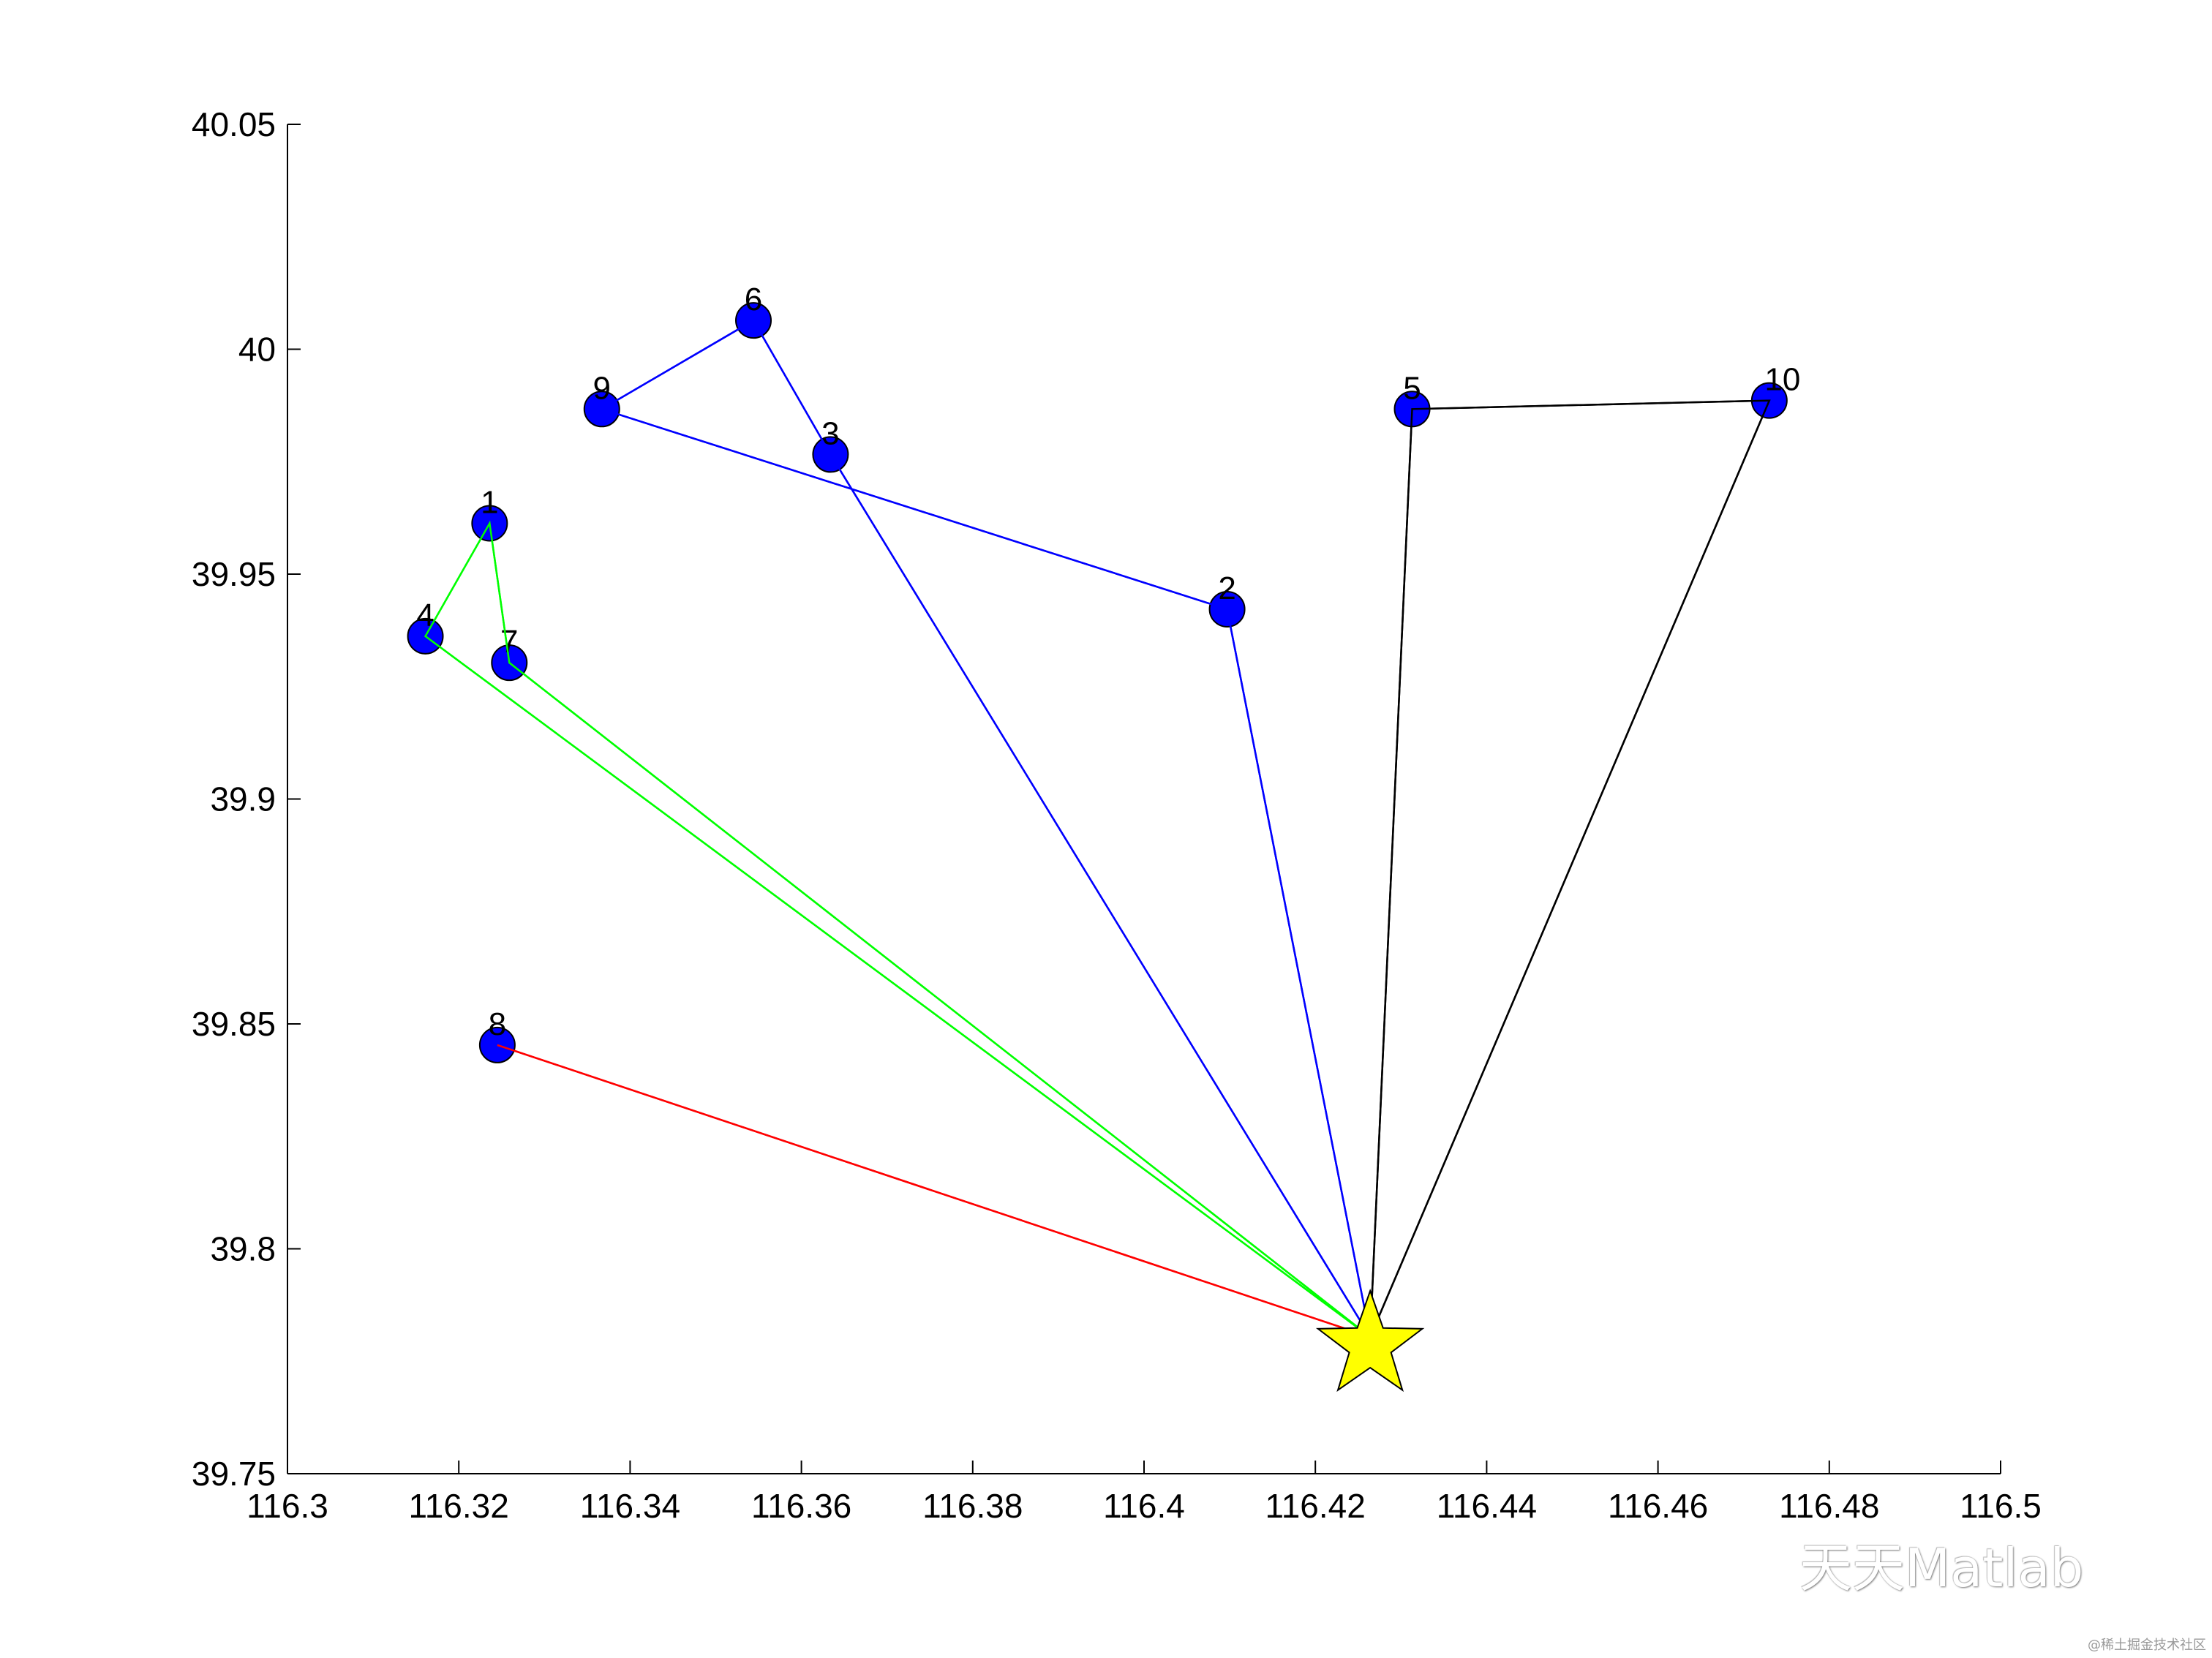  I want to click on y-tick-label: 39.9, so click(243, 799).